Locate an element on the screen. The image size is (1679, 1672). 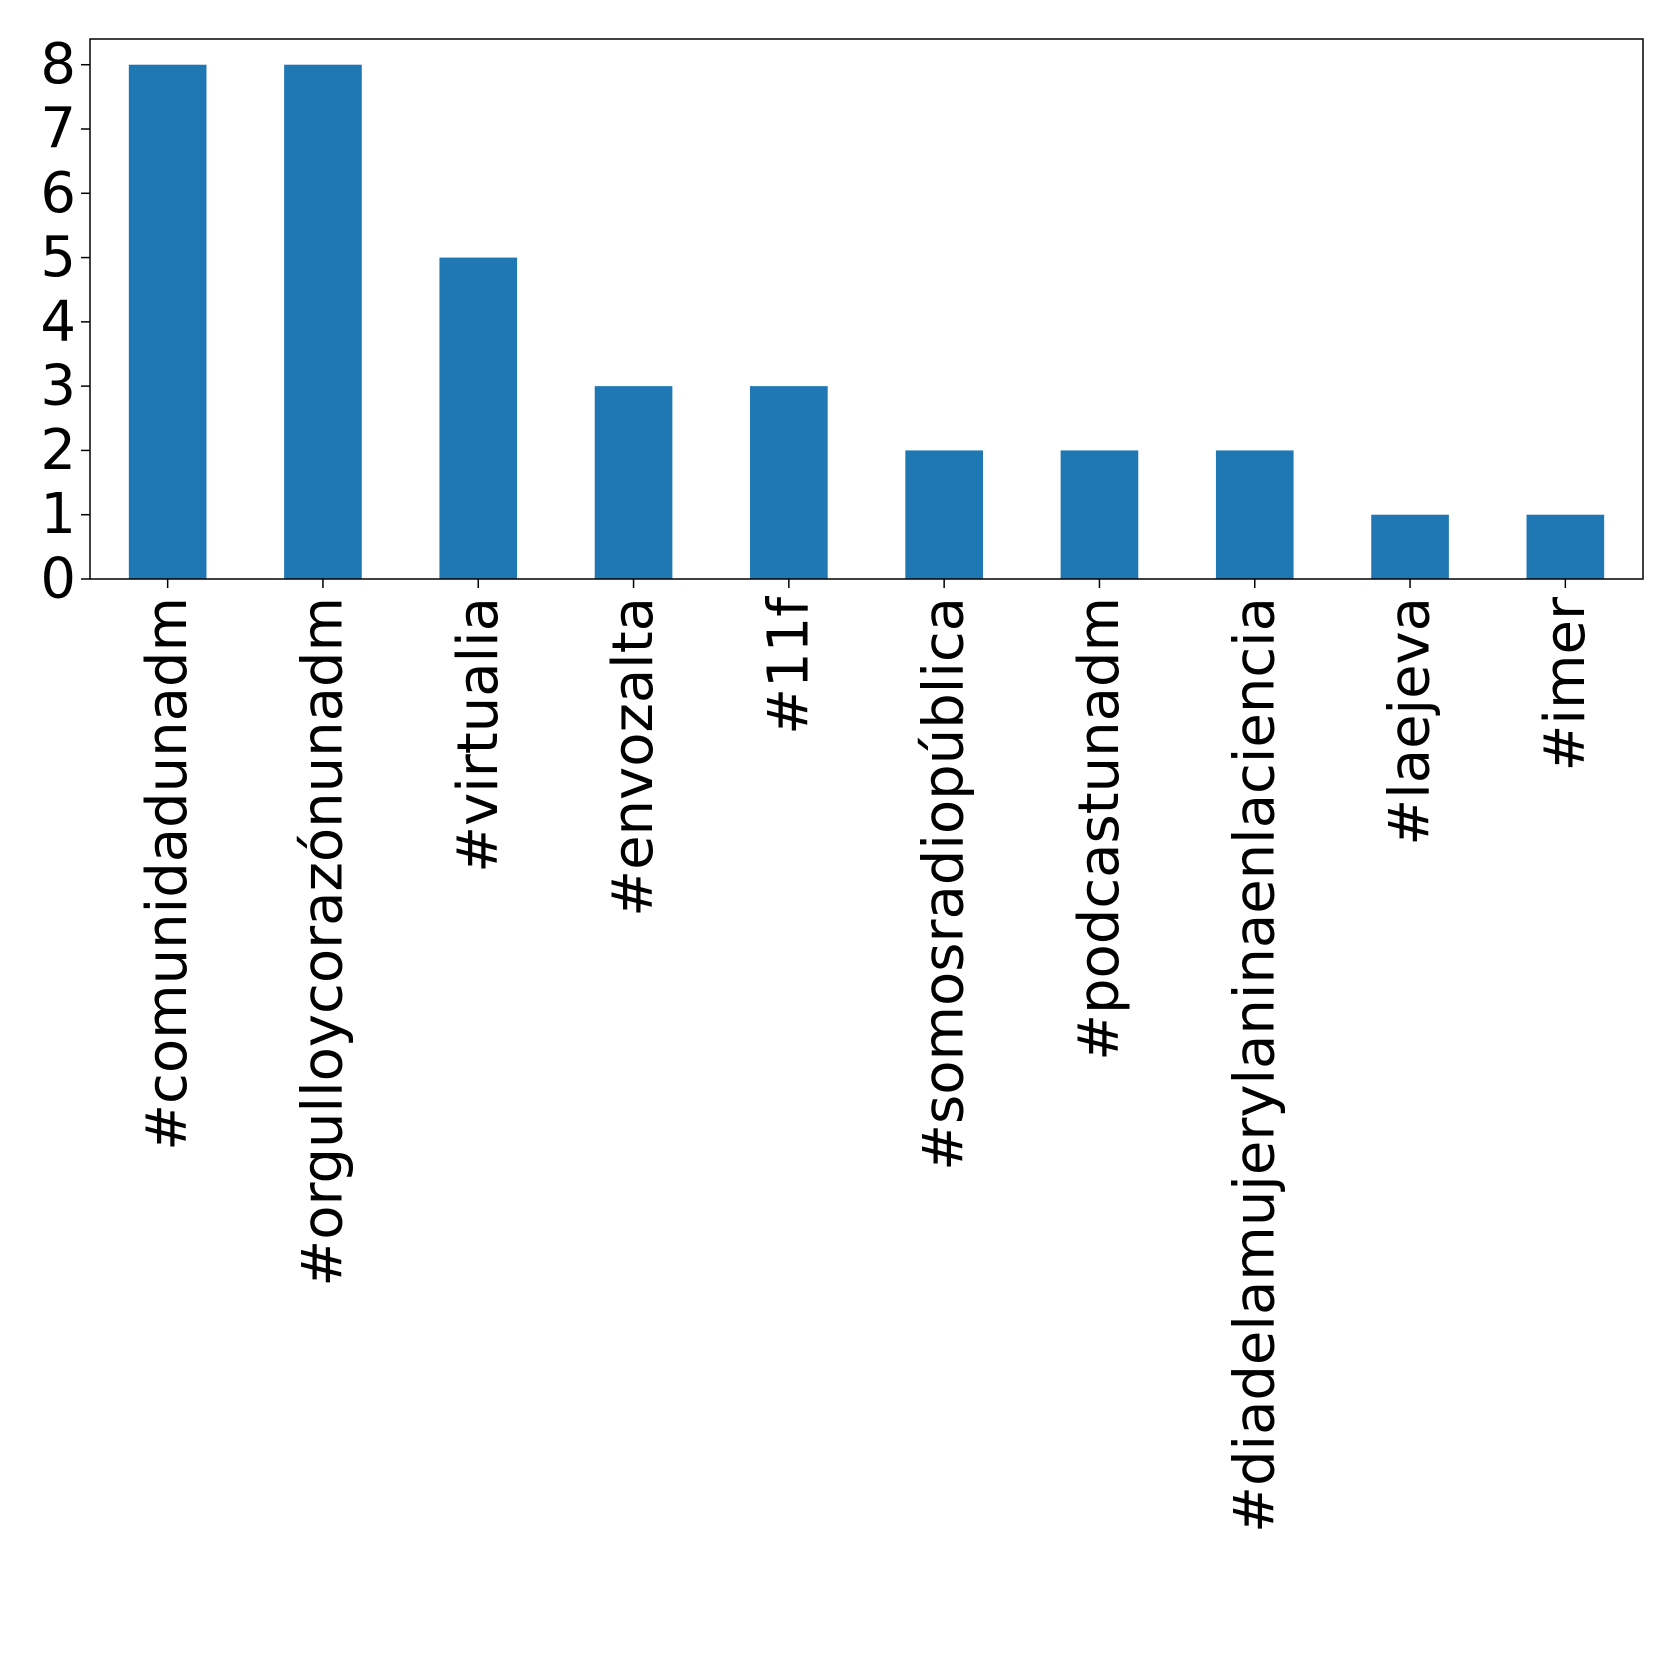
y-tick-label: 0 is located at coordinates (58, 579).